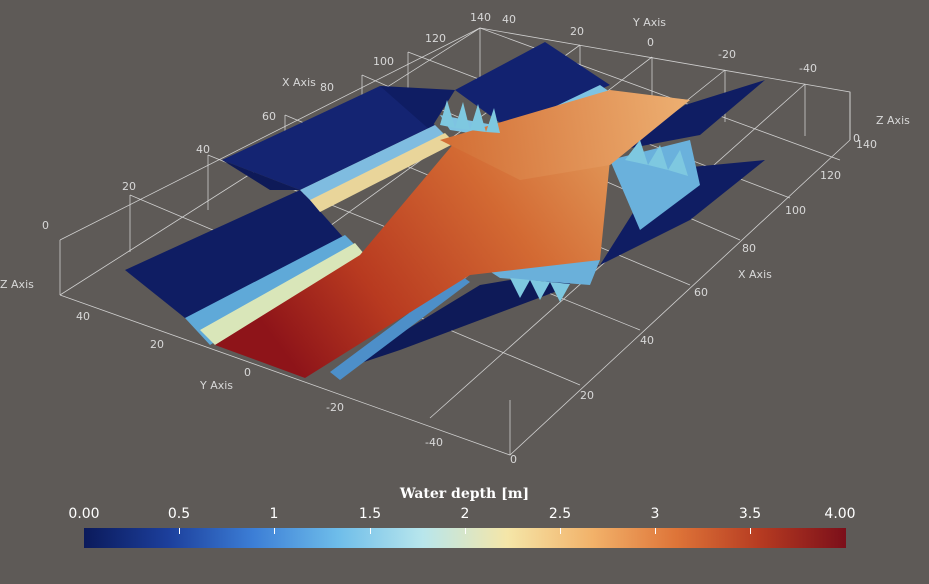 The width and height of the screenshot is (929, 584). I want to click on colorbar-tick-label: 1, so click(274, 514).